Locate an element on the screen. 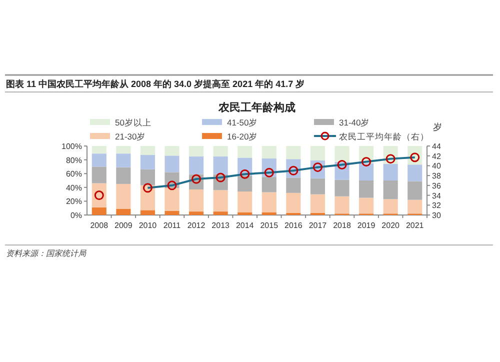 The image size is (500, 362). y2-tick-label: 34 is located at coordinates (437, 195).